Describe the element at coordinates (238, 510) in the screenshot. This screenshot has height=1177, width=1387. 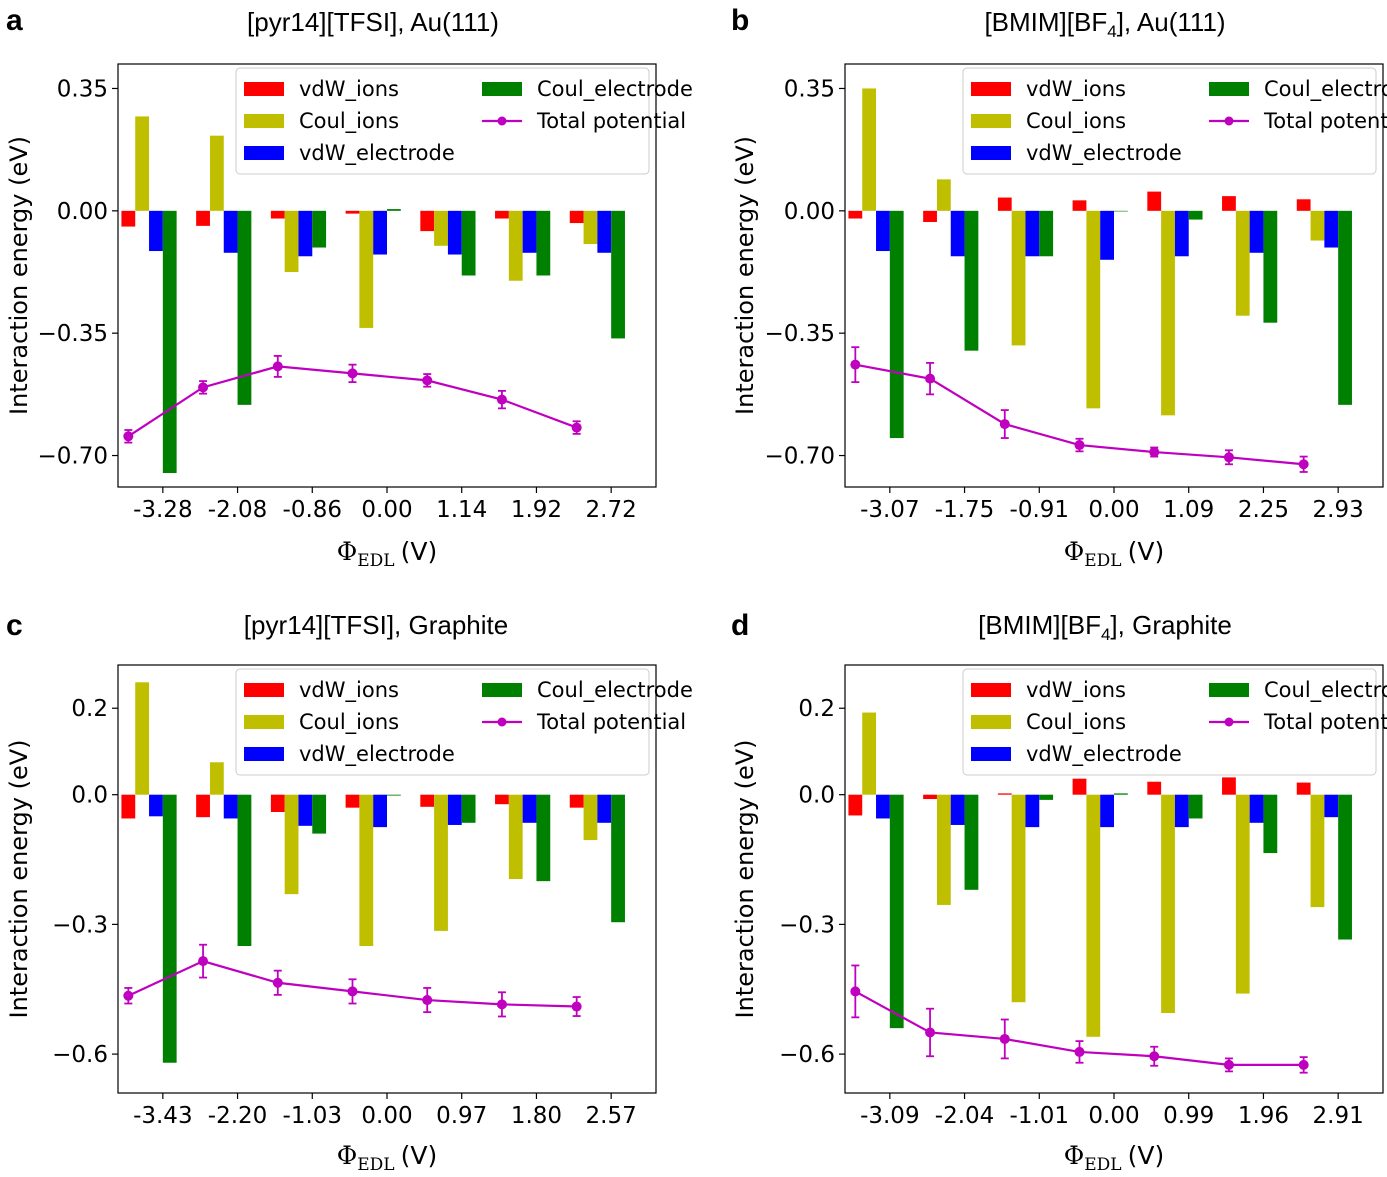
I see `x-tick-label: -2.08` at that location.